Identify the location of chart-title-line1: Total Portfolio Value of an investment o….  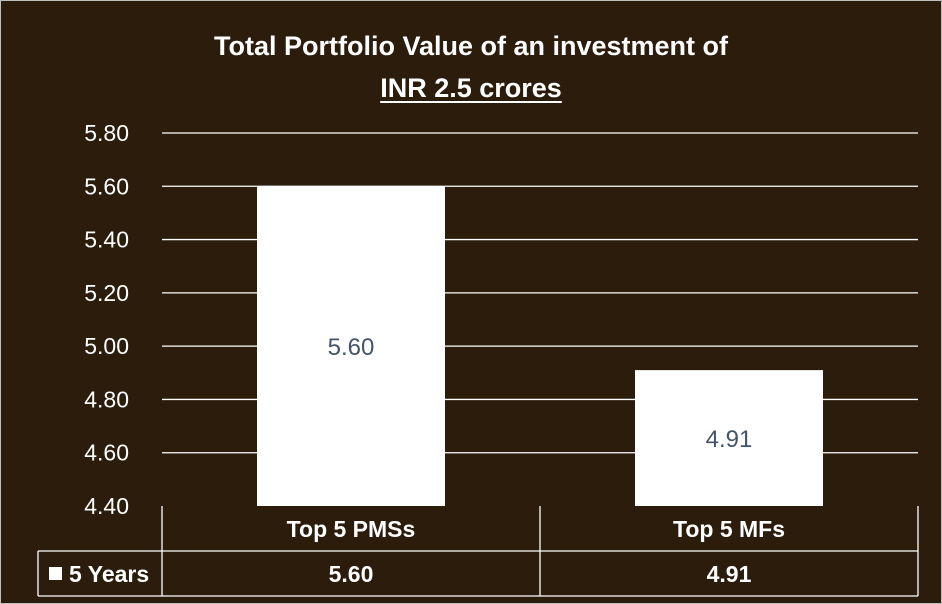
(471, 46).